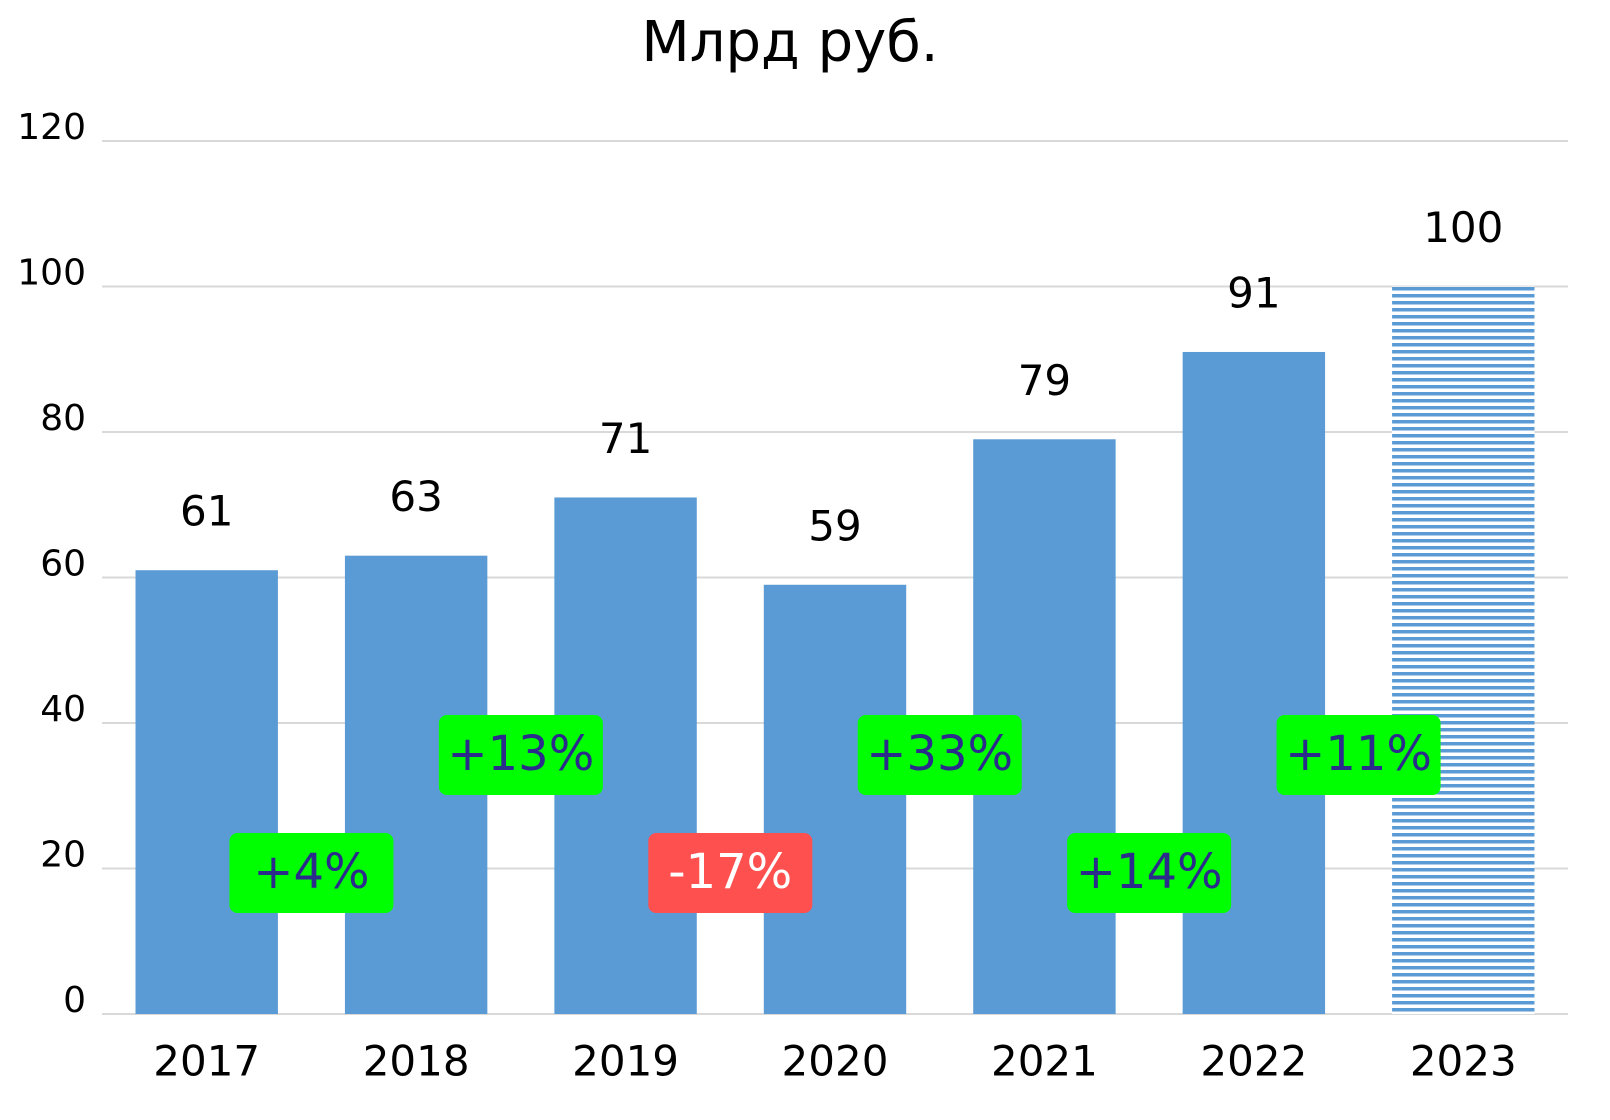 Image resolution: width=1610 pixels, height=1120 pixels. Describe the element at coordinates (206, 1061) in the screenshot. I see `x-tick-label: 2017` at that location.